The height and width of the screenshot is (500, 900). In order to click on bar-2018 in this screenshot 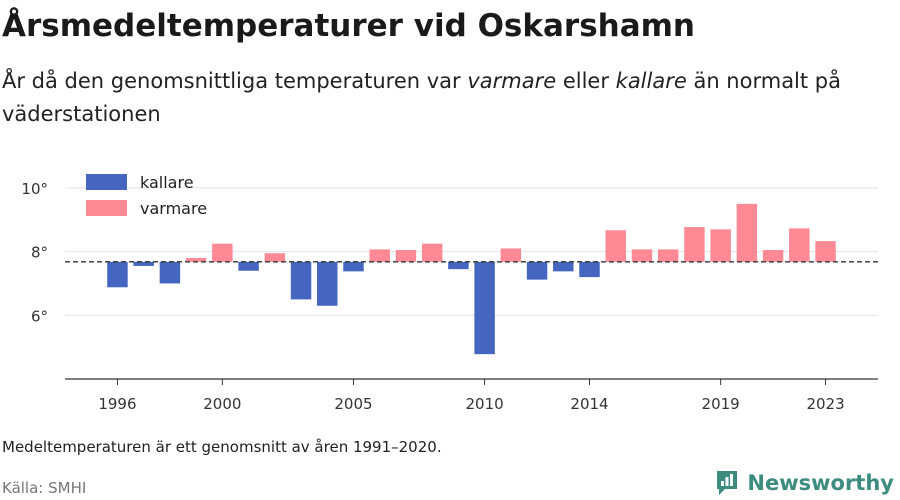, I will do `click(694, 244)`.